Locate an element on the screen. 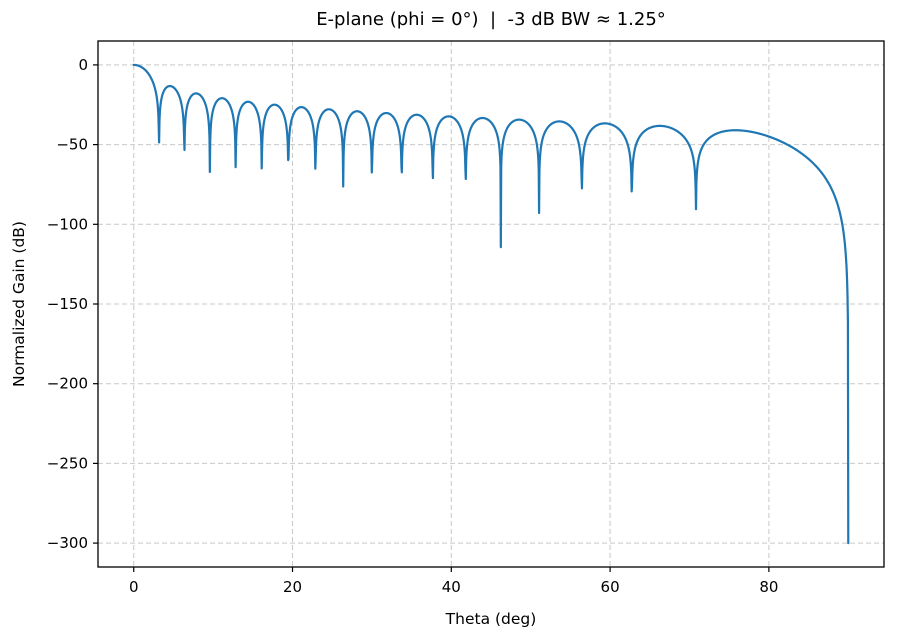 The height and width of the screenshot is (637, 897). y-tick-label: −100 is located at coordinates (67, 224).